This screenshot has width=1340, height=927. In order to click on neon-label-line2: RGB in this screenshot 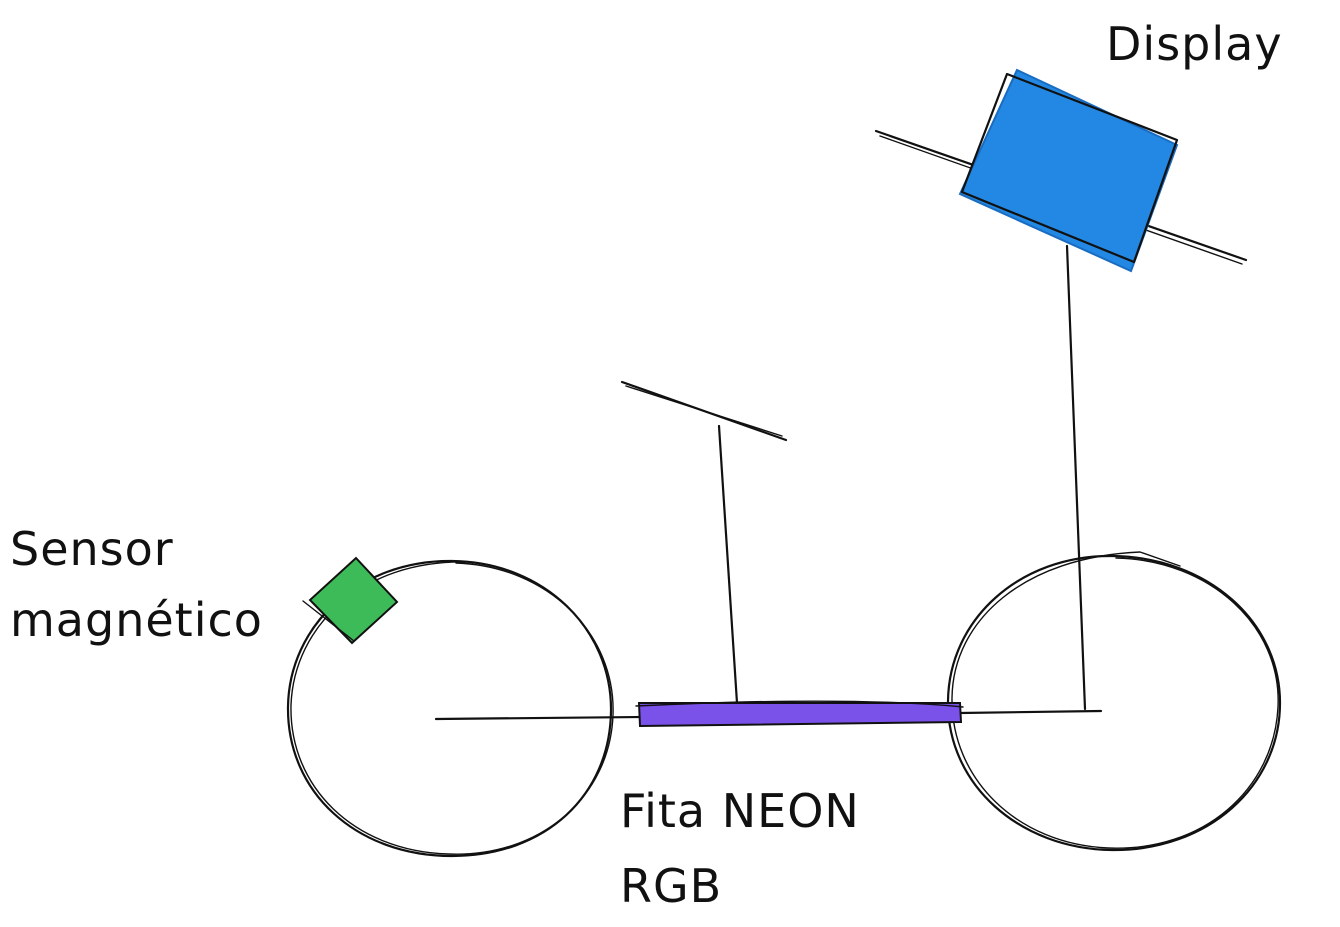, I will do `click(671, 886)`.